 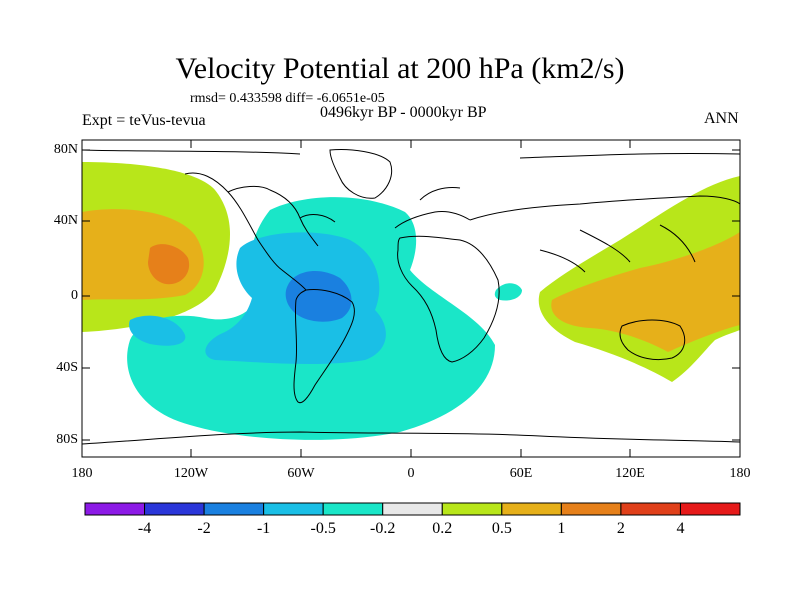 What do you see at coordinates (144, 528) in the screenshot?
I see `colorbar-label: -4` at bounding box center [144, 528].